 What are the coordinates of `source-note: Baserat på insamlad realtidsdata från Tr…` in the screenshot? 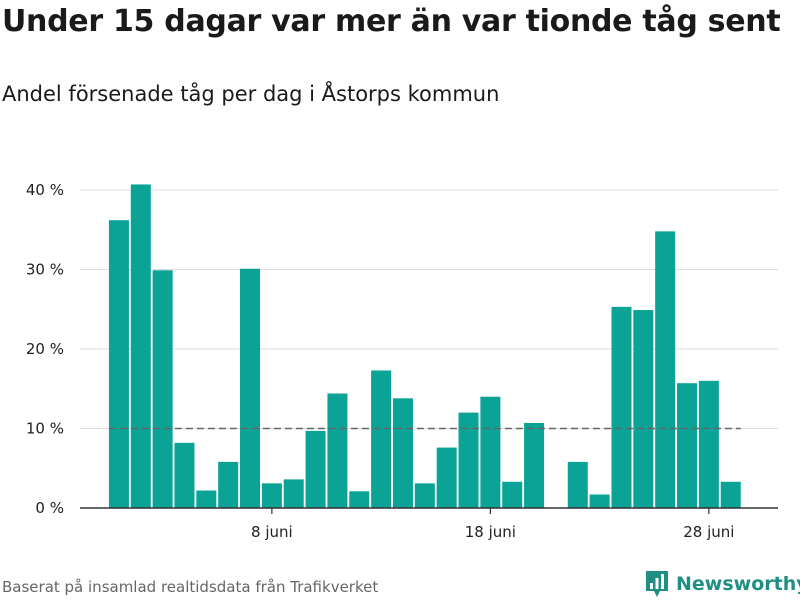 It's located at (190, 587).